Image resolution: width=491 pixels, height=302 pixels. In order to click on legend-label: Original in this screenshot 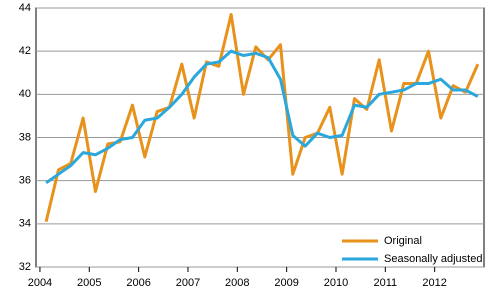, I will do `click(403, 241)`.